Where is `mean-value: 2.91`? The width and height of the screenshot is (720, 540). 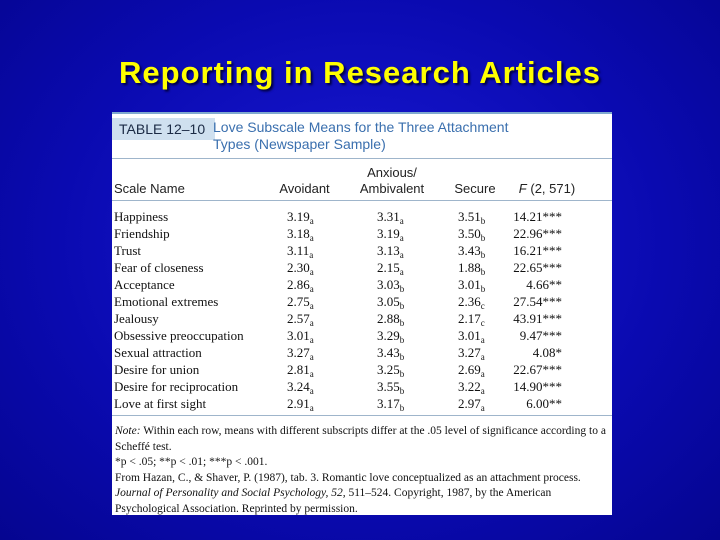
mean-value: 2.91 is located at coordinates (298, 403).